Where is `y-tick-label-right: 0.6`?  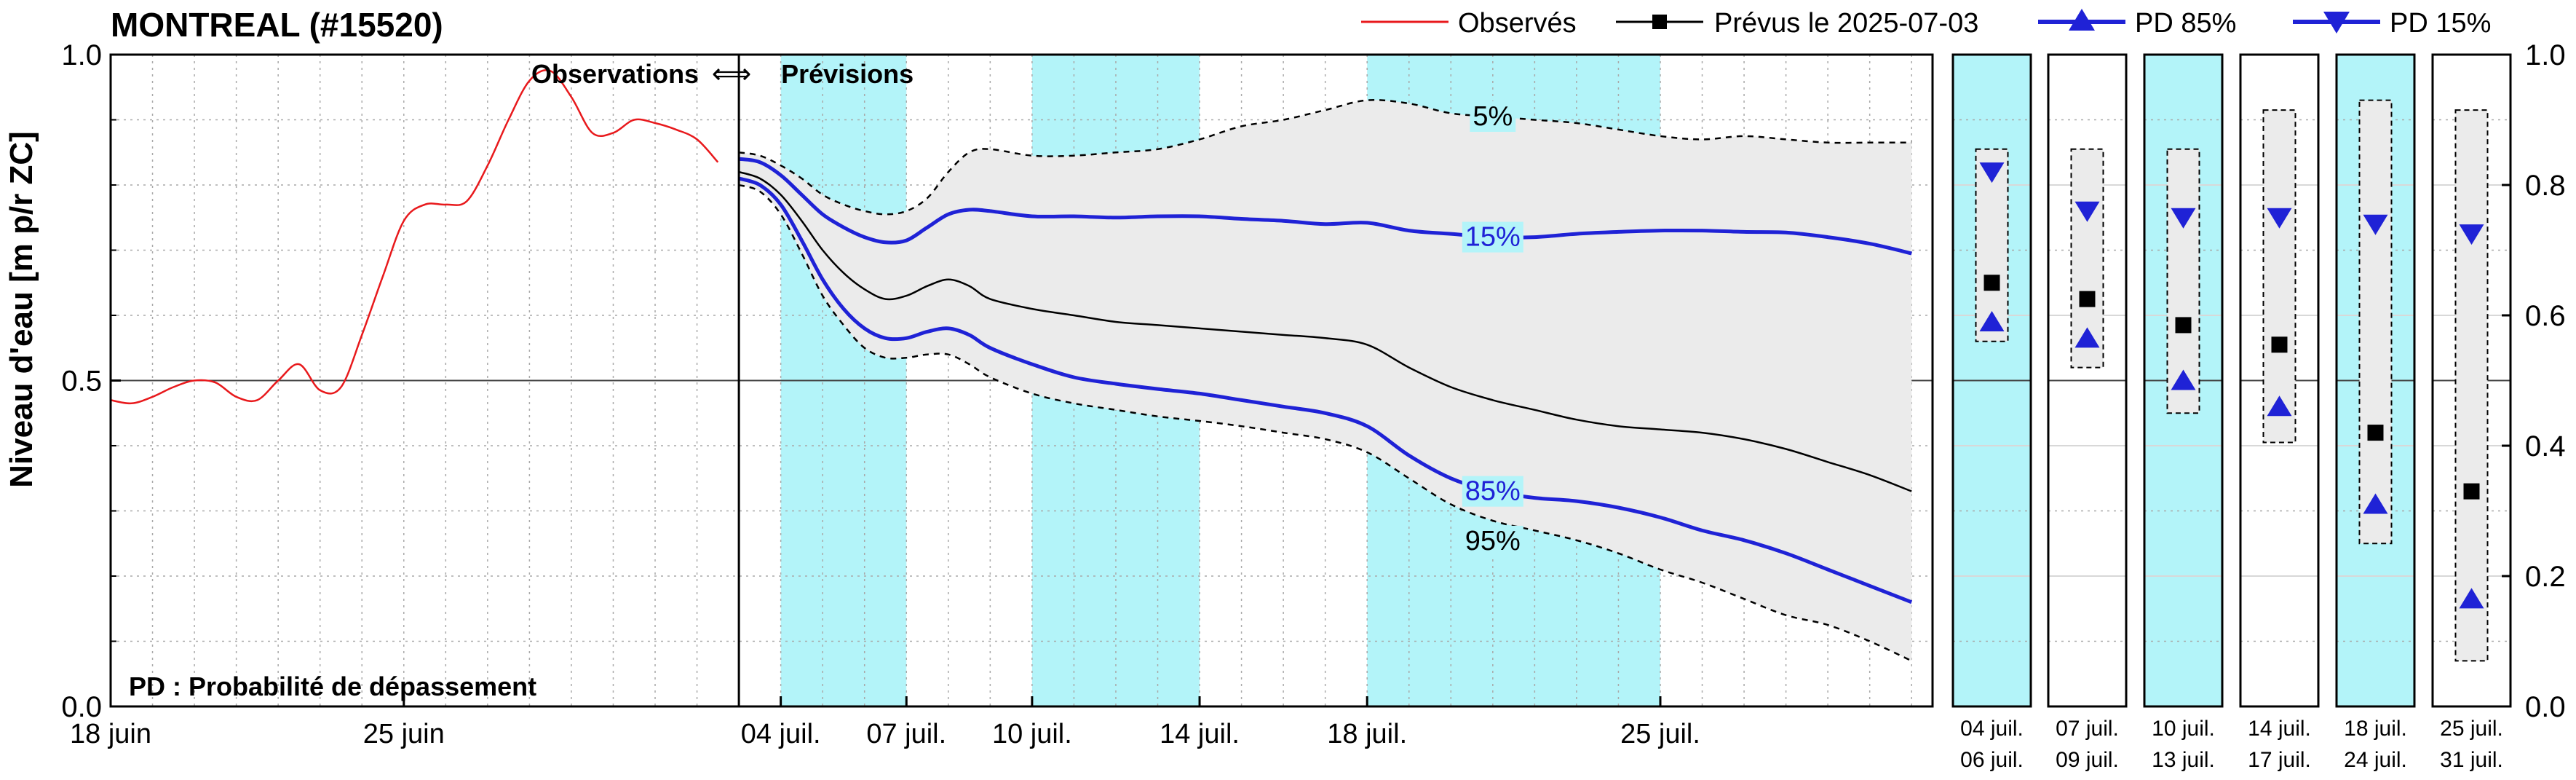 y-tick-label-right: 0.6 is located at coordinates (2545, 316).